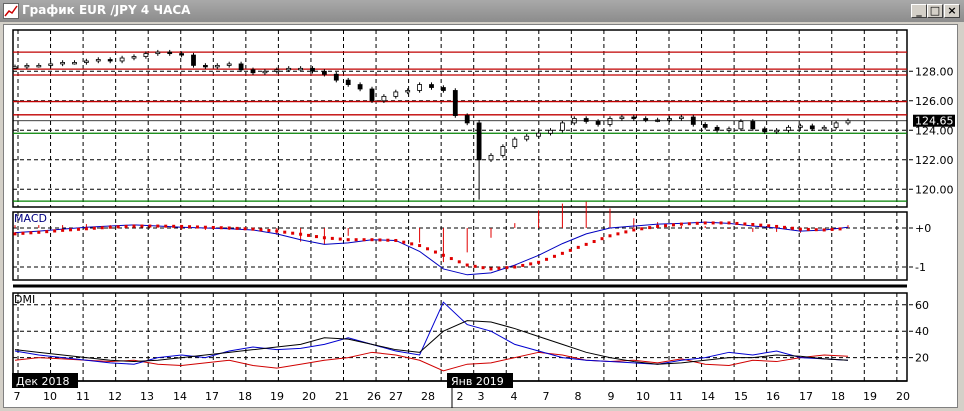 This screenshot has height=411, width=964. I want to click on time-tick-label: 4, so click(514, 396).